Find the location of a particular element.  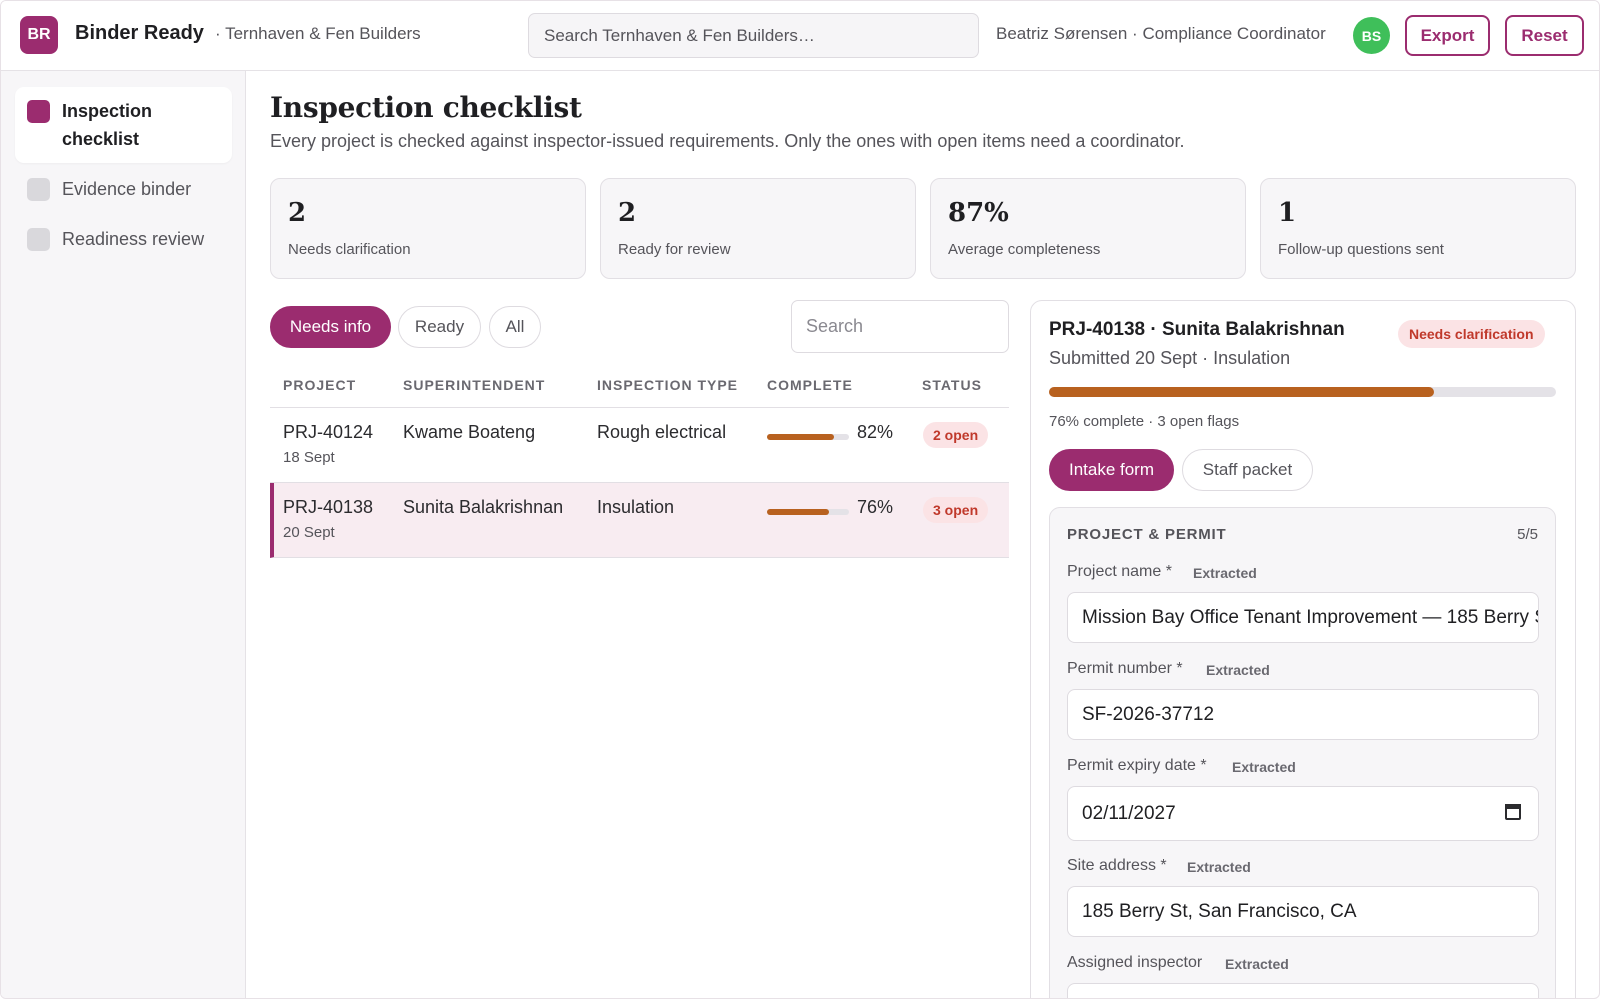

project-date: 20 Sept is located at coordinates (309, 532).